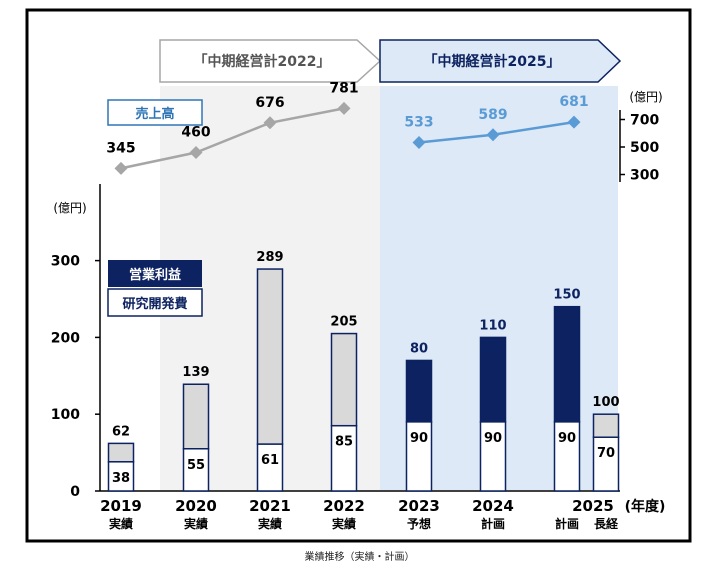 This screenshot has width=719, height=574. I want to click on sales-actual-label: 676, so click(269, 103).